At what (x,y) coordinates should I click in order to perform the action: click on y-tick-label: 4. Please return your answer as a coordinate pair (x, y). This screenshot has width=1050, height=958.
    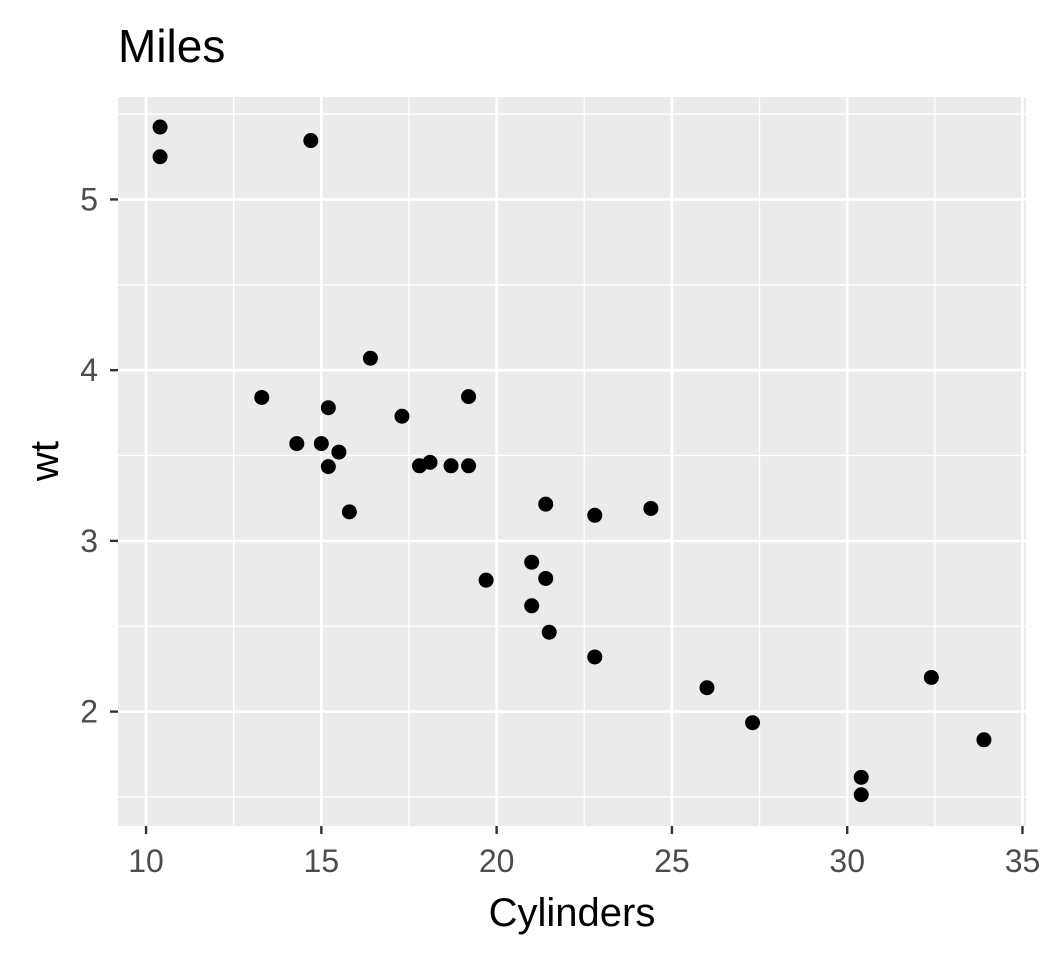
    Looking at the image, I should click on (89, 370).